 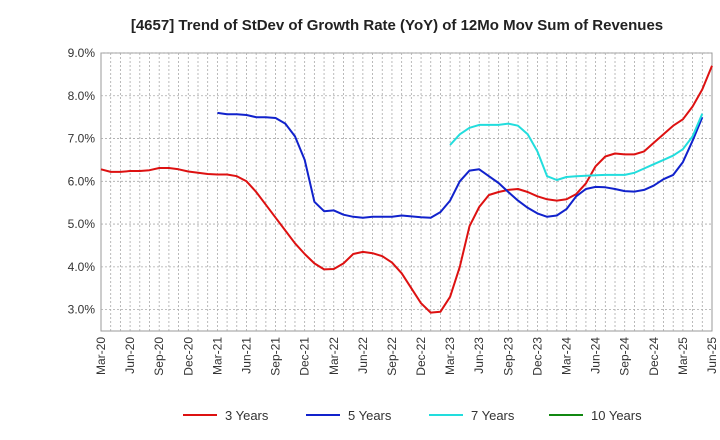 I want to click on y-axis: 3.0% 4.0% 5.0% 6.0% 7.0% 8.0% 9.0%, so click(x=82, y=181).